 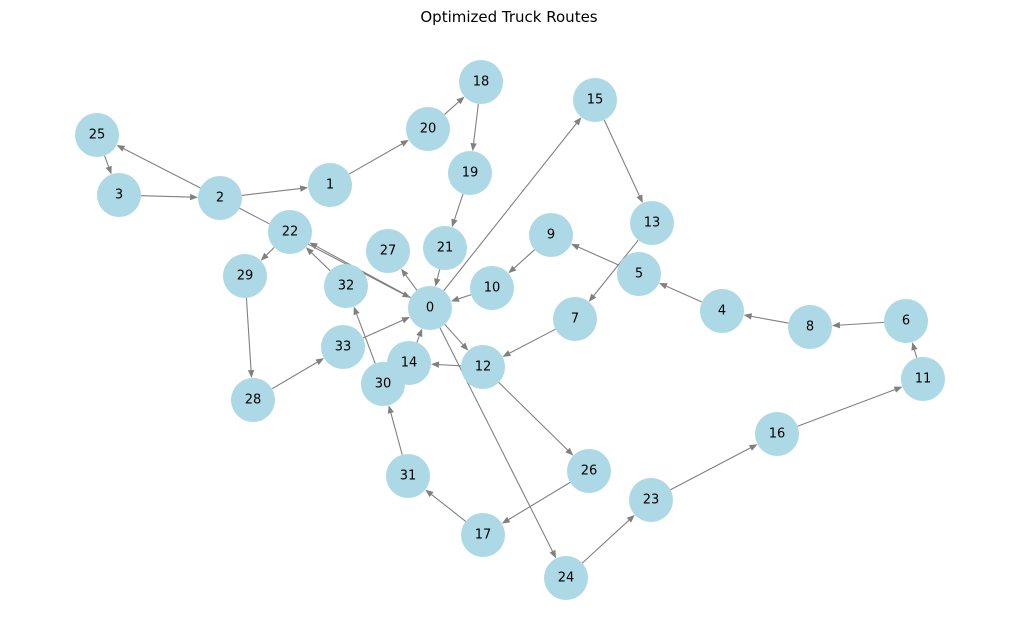 What do you see at coordinates (492, 288) in the screenshot?
I see `node-label: 10` at bounding box center [492, 288].